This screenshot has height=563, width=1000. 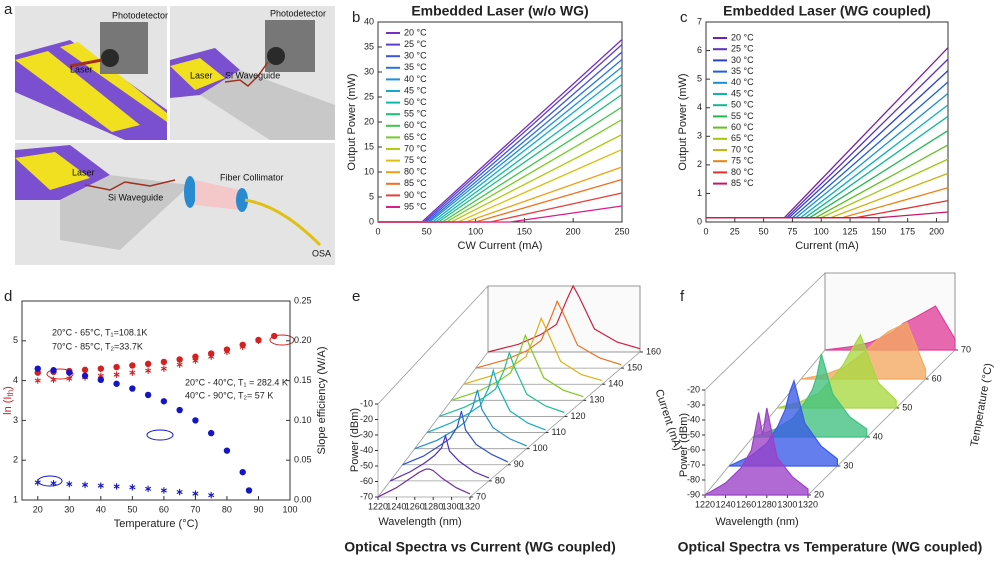 I want to click on y-axis-label-part: ln (I, so click(x=8, y=406).